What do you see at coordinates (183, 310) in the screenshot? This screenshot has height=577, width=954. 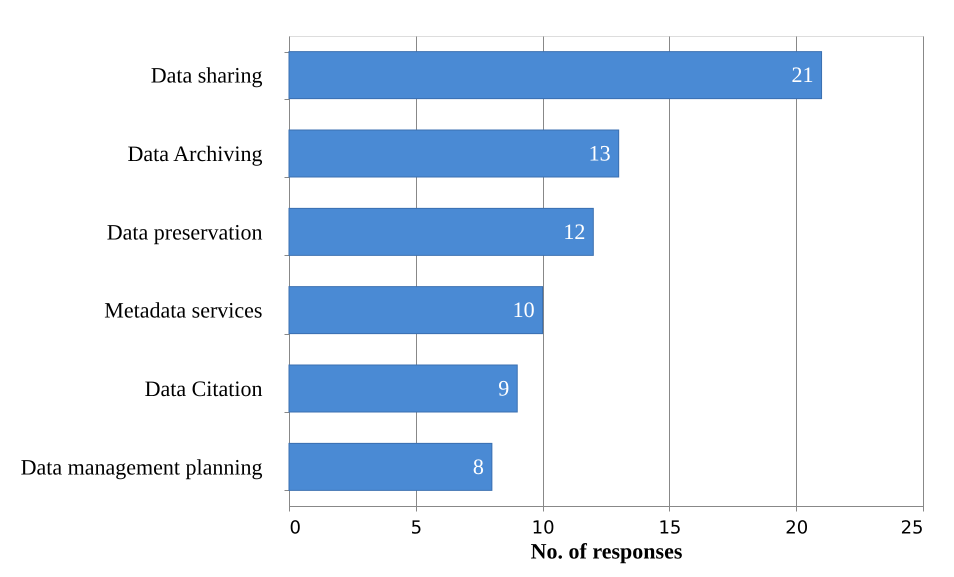 I see `y-tick-label: Metadata services` at bounding box center [183, 310].